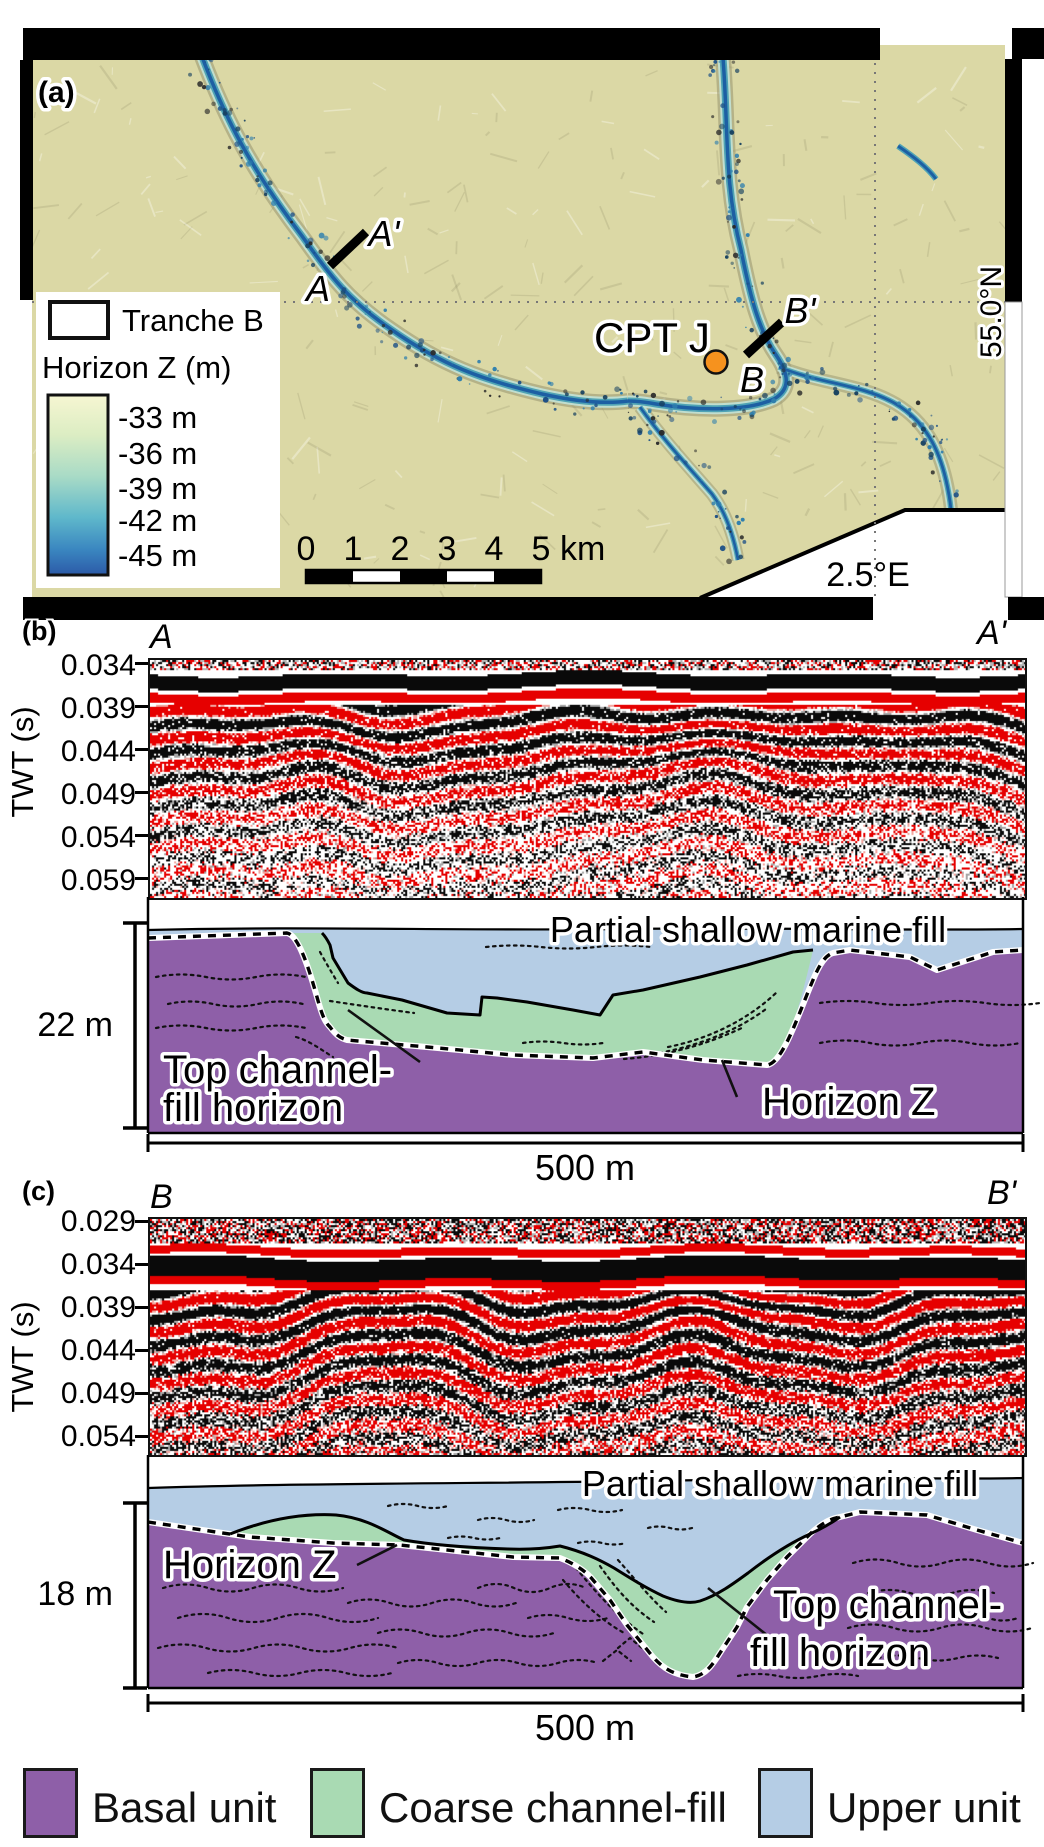  I want to click on tranche-label: Tranche B, so click(193, 320).